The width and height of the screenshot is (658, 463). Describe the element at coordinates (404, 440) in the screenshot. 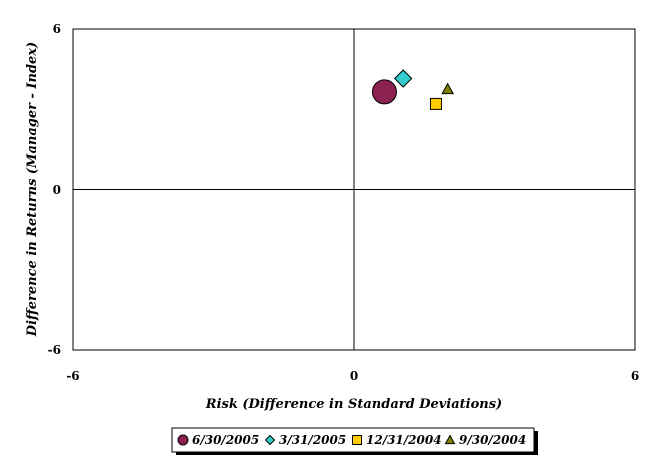

I see `legend-label: 12/31/2004` at that location.